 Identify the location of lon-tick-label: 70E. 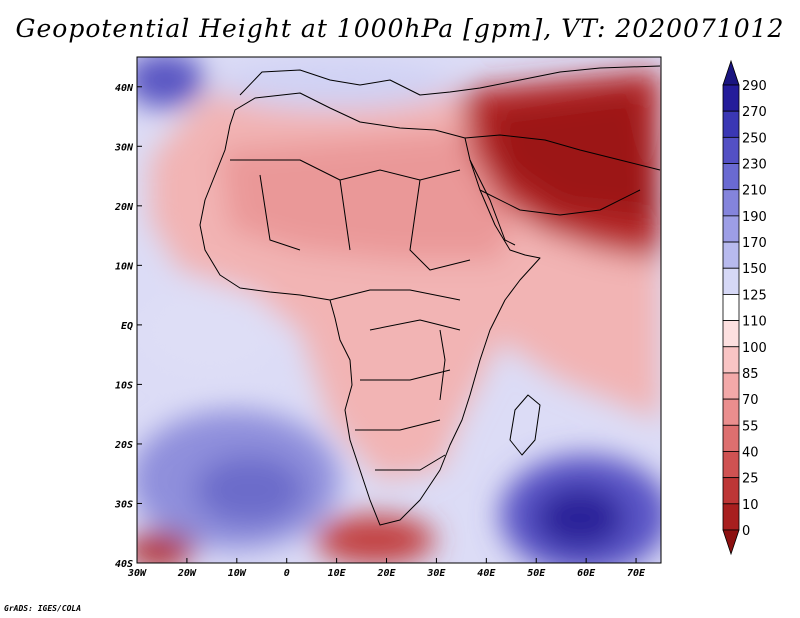
(636, 573).